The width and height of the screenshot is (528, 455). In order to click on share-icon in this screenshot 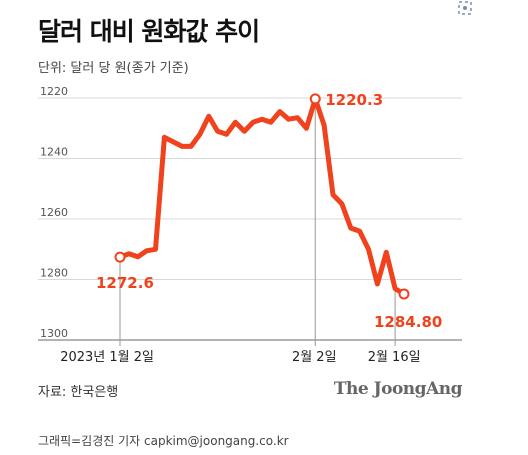, I will do `click(466, 11)`.